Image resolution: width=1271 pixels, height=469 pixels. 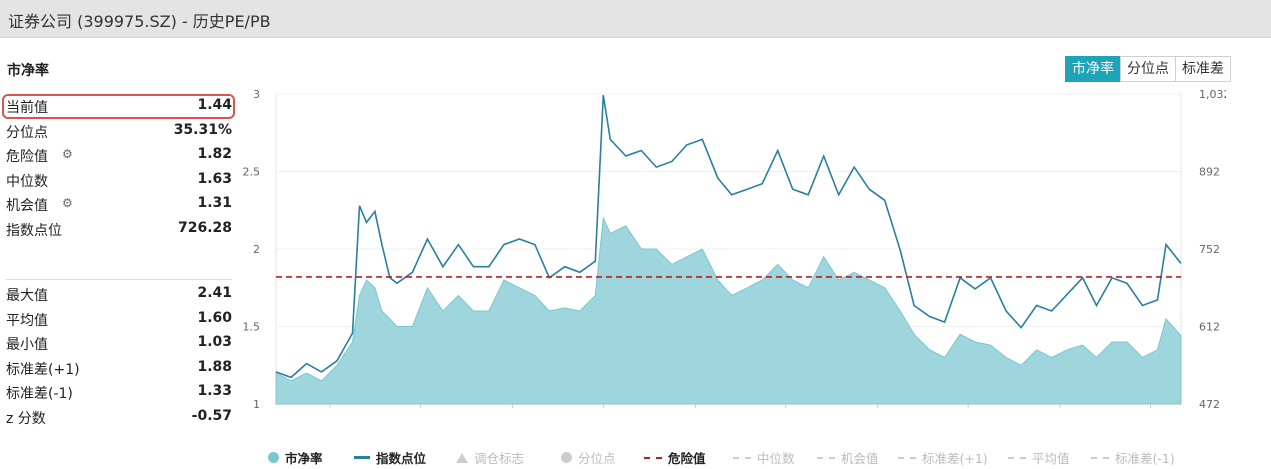 I want to click on y-right-tick-label: 752, so click(x=1209, y=249).